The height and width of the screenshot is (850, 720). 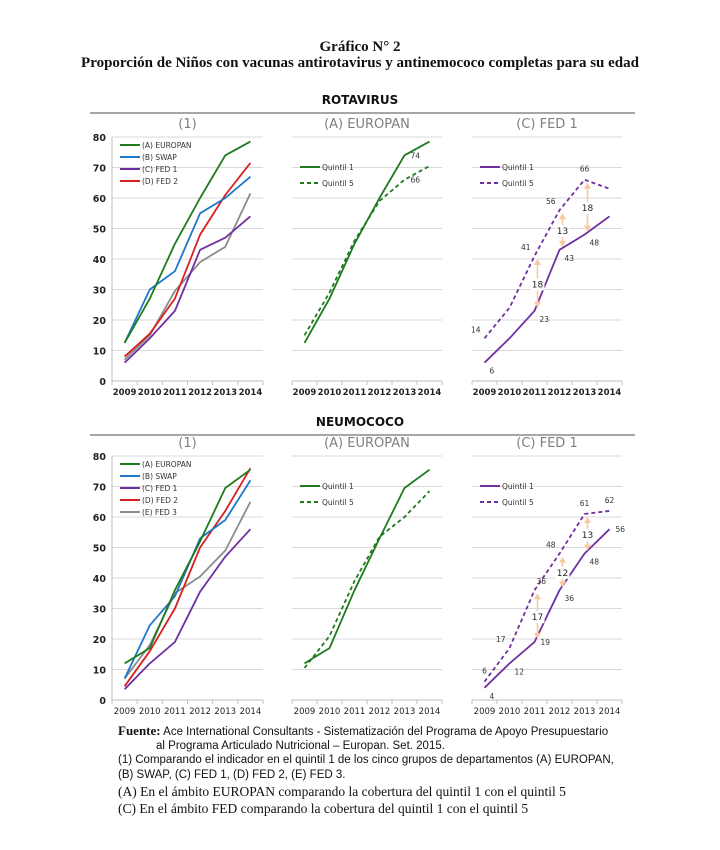 I want to click on data-label: 23, so click(x=545, y=319).